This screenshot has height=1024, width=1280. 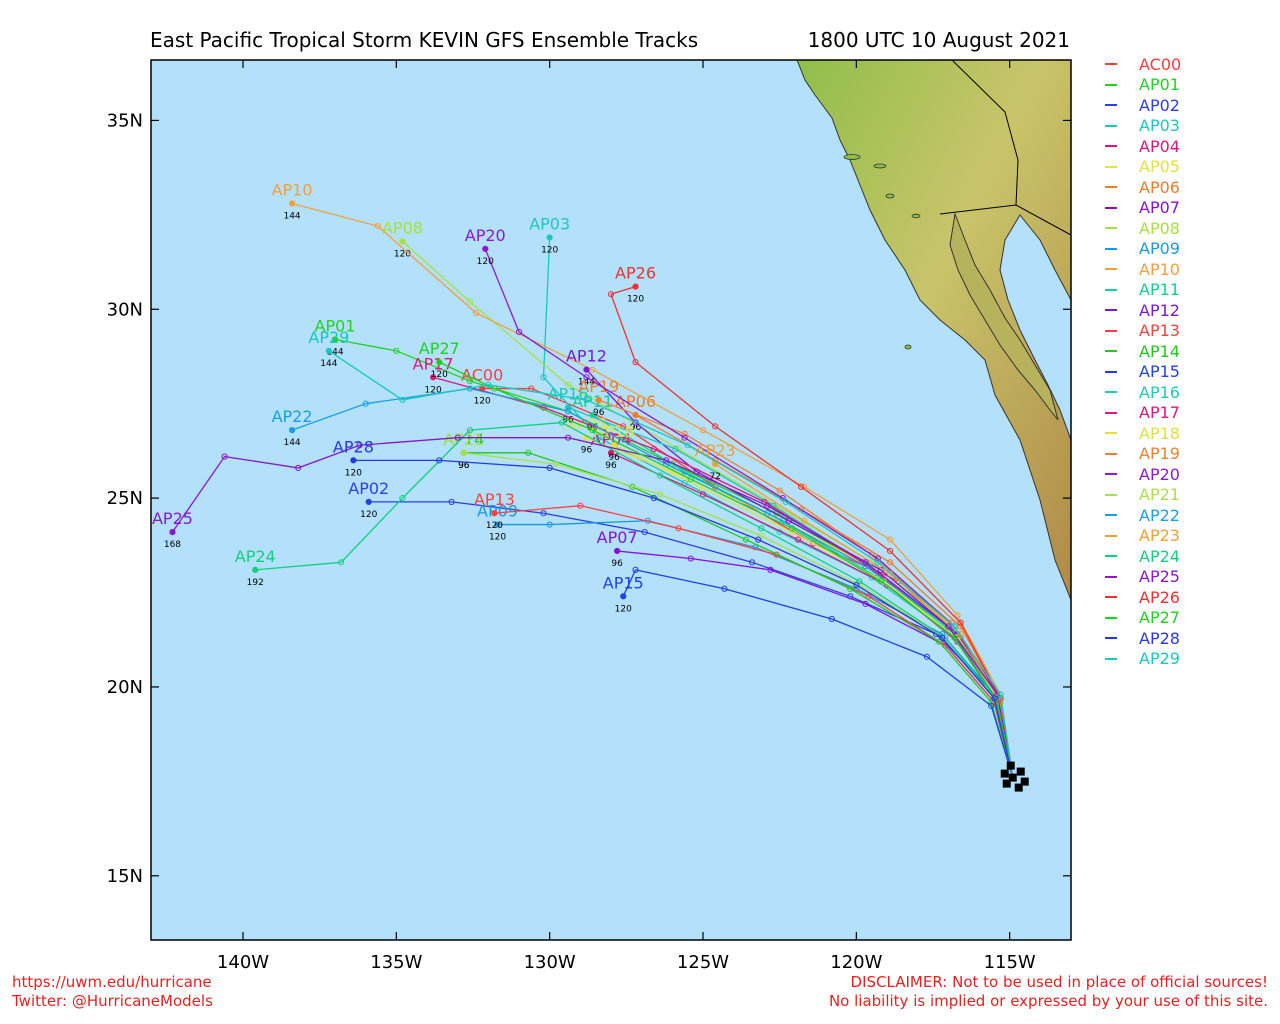 I want to click on legend-entry-ap01: AP01, so click(x=1143, y=85).